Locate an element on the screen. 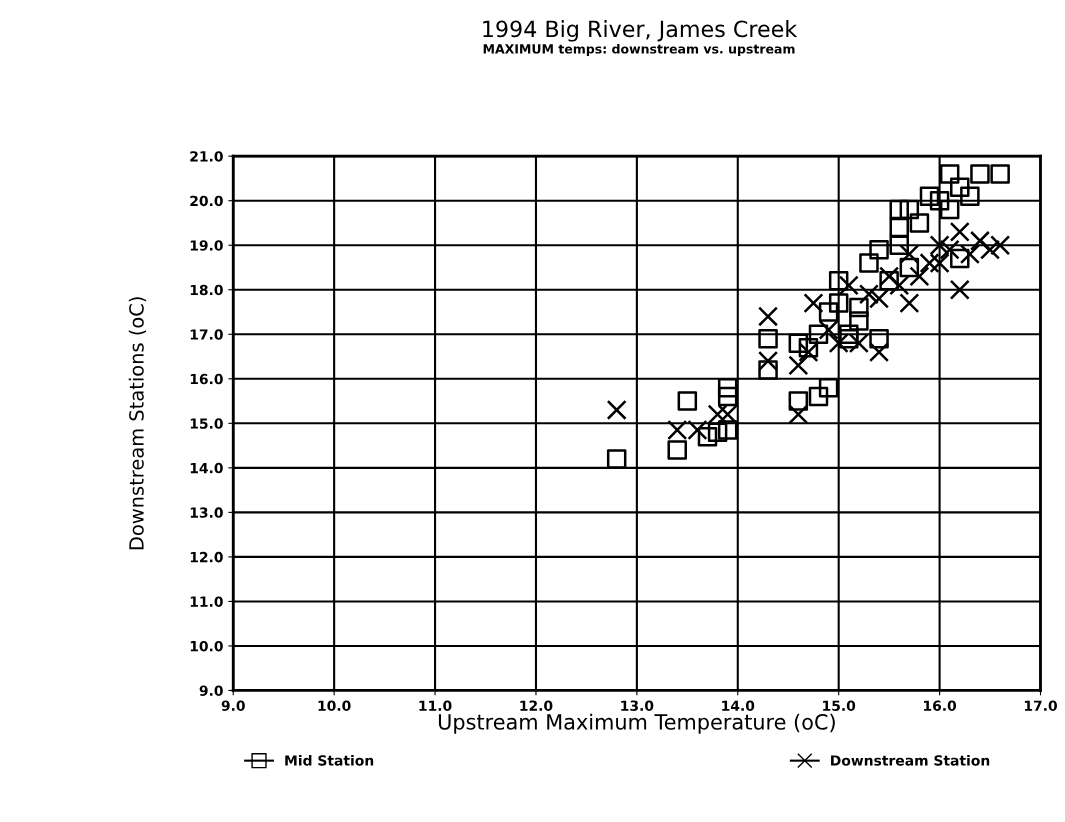  y-tick-label: 16.0 is located at coordinates (206, 379).